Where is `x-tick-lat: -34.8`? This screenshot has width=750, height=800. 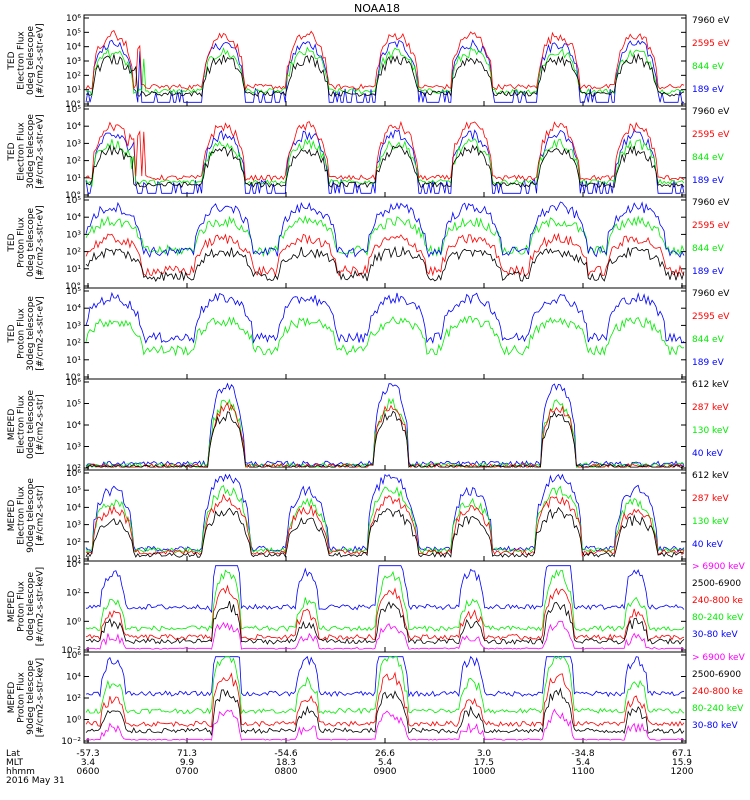
x-tick-lat: -34.8 is located at coordinates (583, 754).